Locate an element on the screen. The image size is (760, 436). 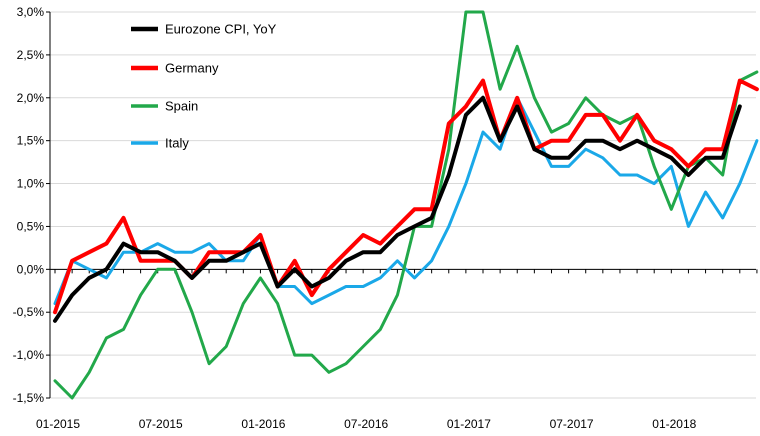
x-tick-label: 01-2016 is located at coordinates (263, 424).